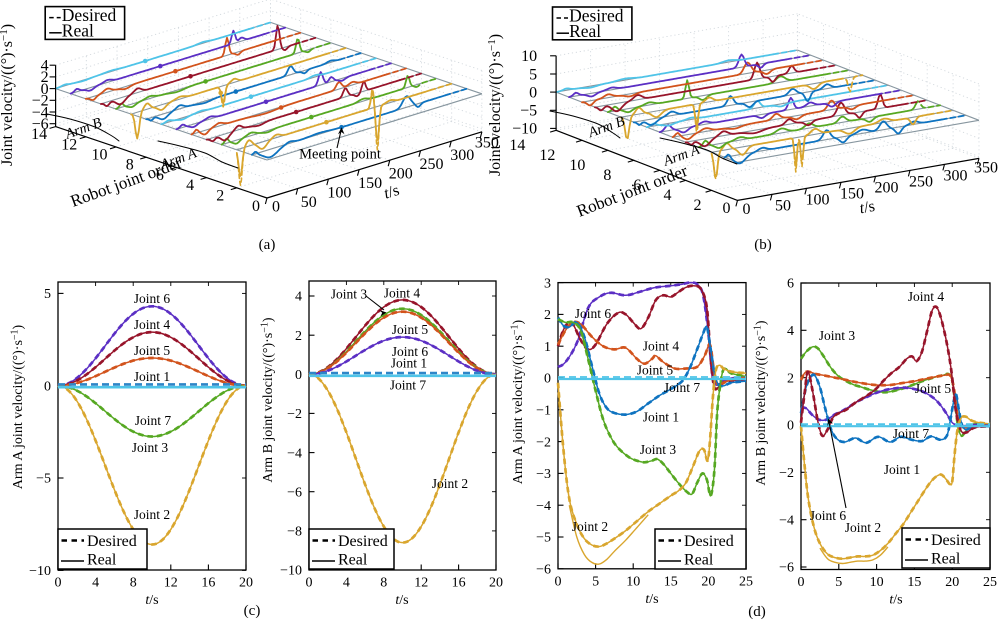 This screenshot has height=637, width=1000. Describe the element at coordinates (637, 185) in the screenshot. I see `svg-text: 6` at that location.